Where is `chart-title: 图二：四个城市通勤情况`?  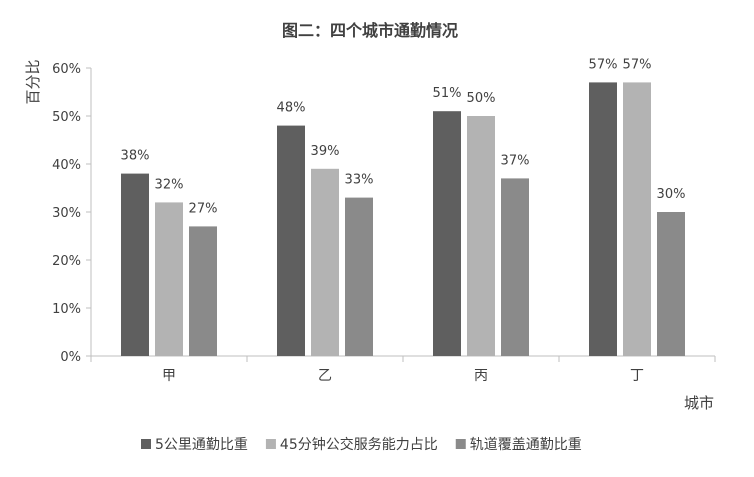 chart-title: 图二：四个城市通勤情况 is located at coordinates (370, 30).